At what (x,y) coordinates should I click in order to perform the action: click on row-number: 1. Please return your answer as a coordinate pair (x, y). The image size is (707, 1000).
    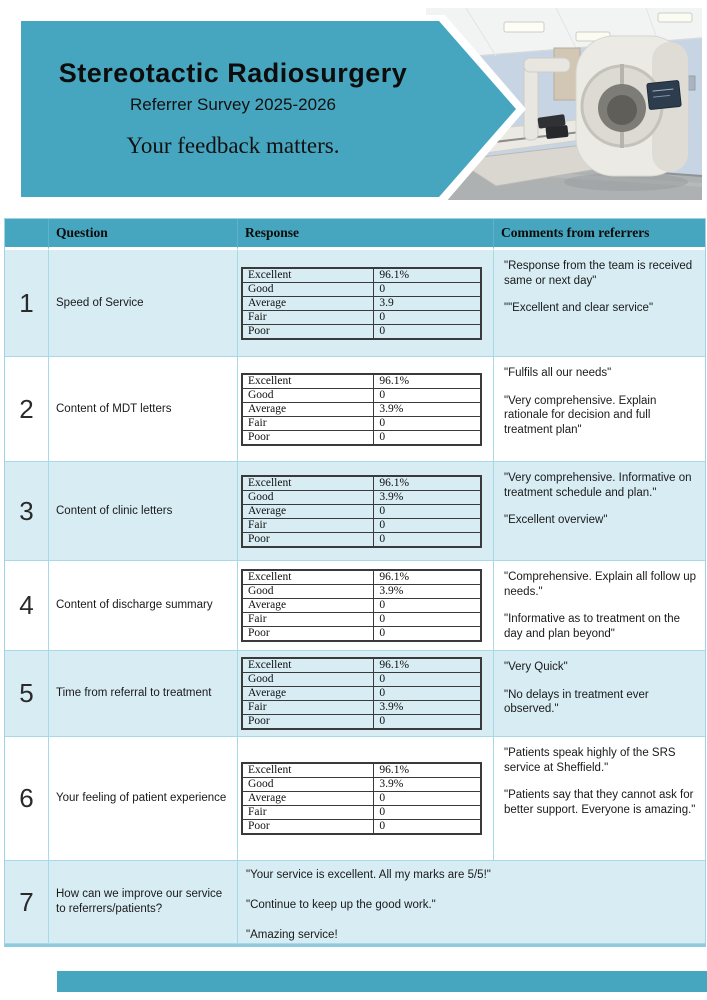
    Looking at the image, I should click on (27, 303).